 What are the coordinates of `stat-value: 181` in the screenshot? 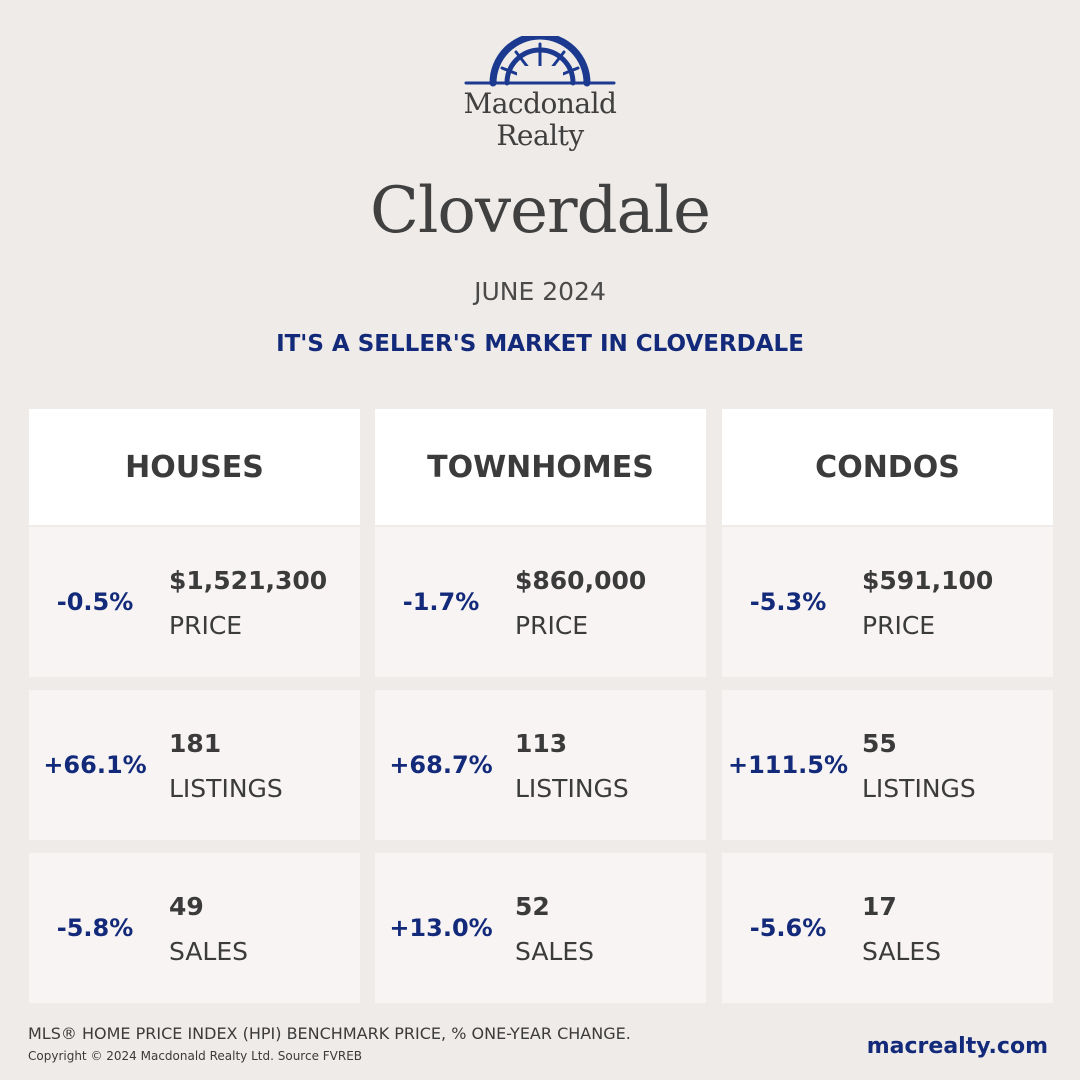 It's located at (195, 743).